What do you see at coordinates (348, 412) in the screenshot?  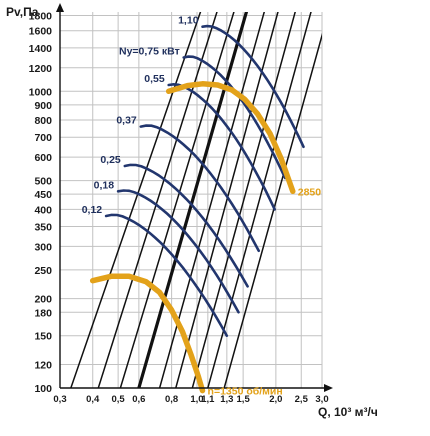 I see `x-axis-label: Q, 10³ м³/ч` at bounding box center [348, 412].